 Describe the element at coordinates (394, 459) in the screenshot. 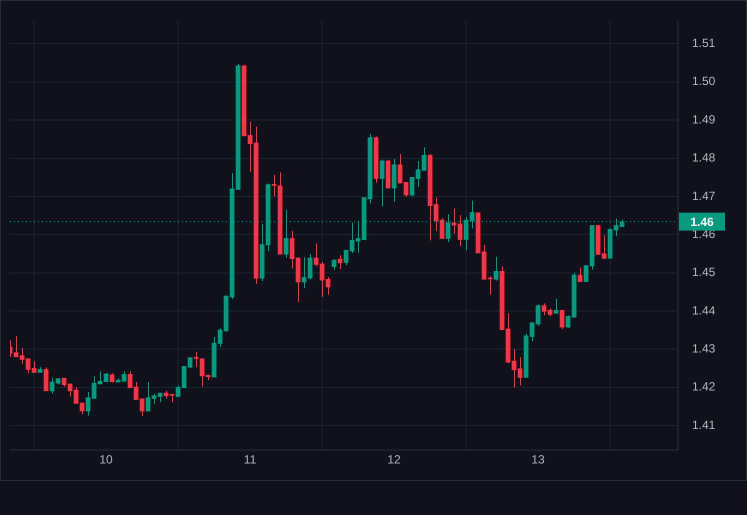

I see `x-tick-label: 12` at that location.